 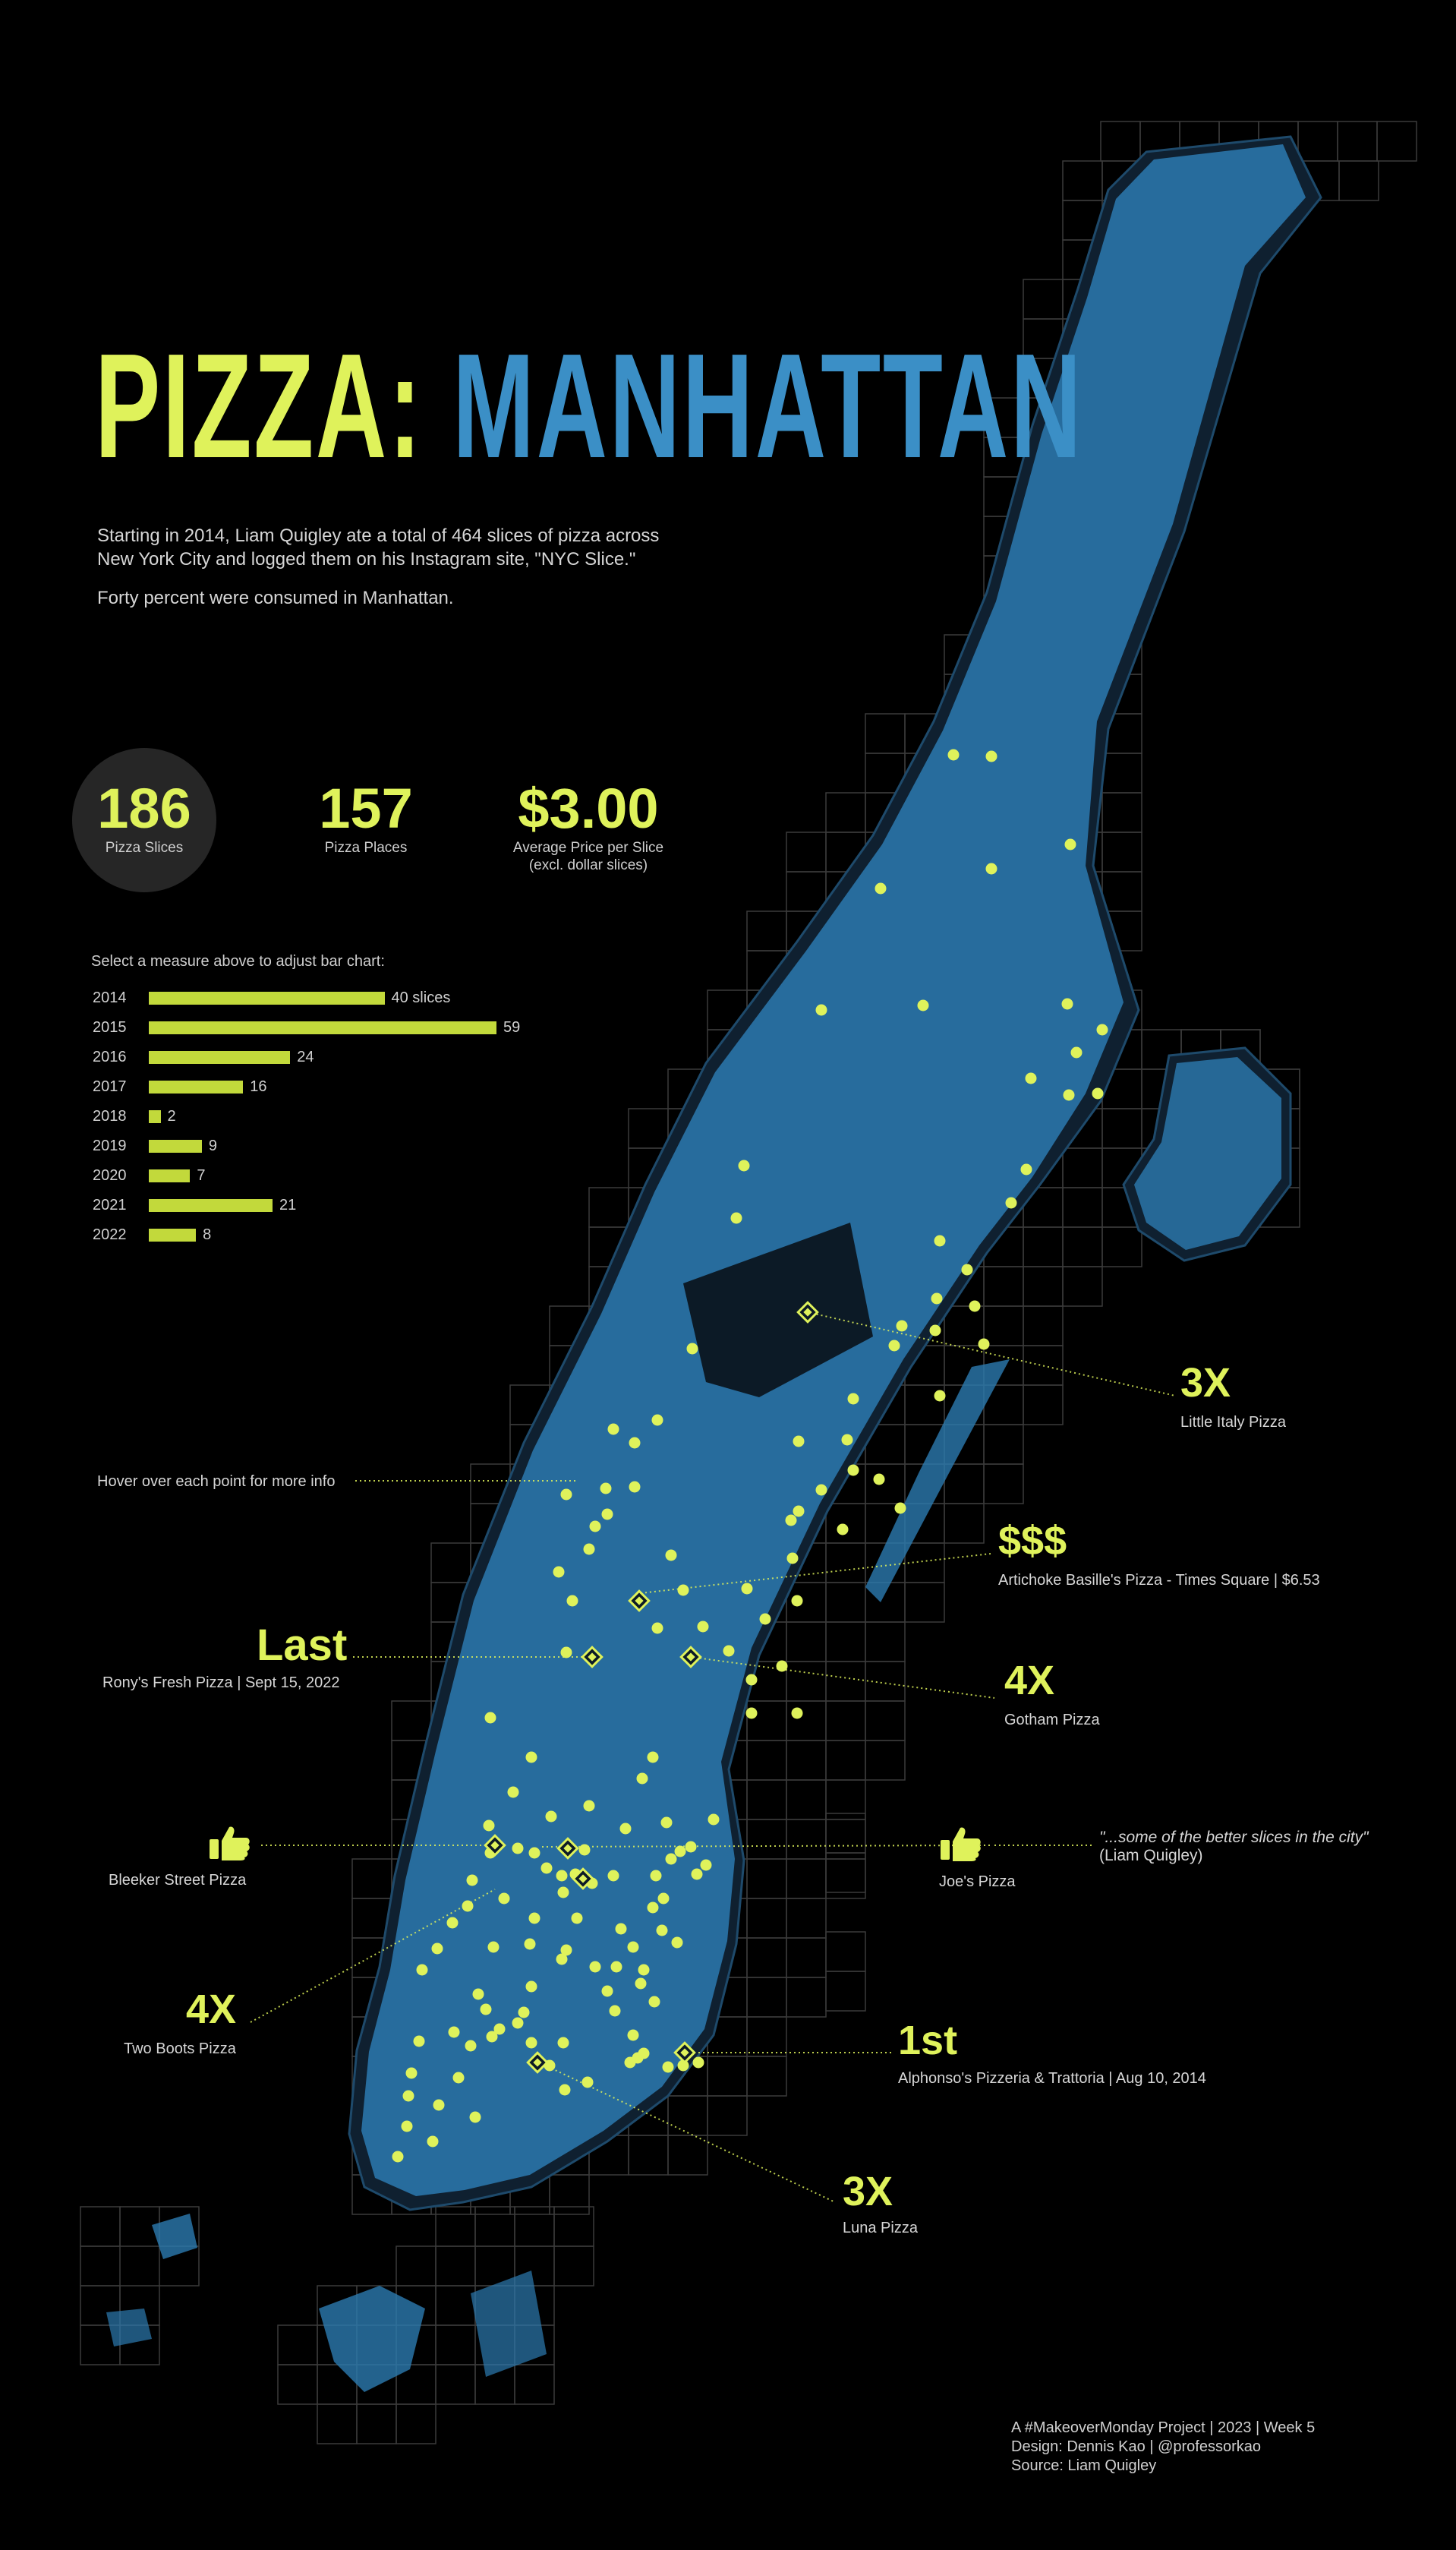 What do you see at coordinates (155, 1116) in the screenshot?
I see `bar-2018` at bounding box center [155, 1116].